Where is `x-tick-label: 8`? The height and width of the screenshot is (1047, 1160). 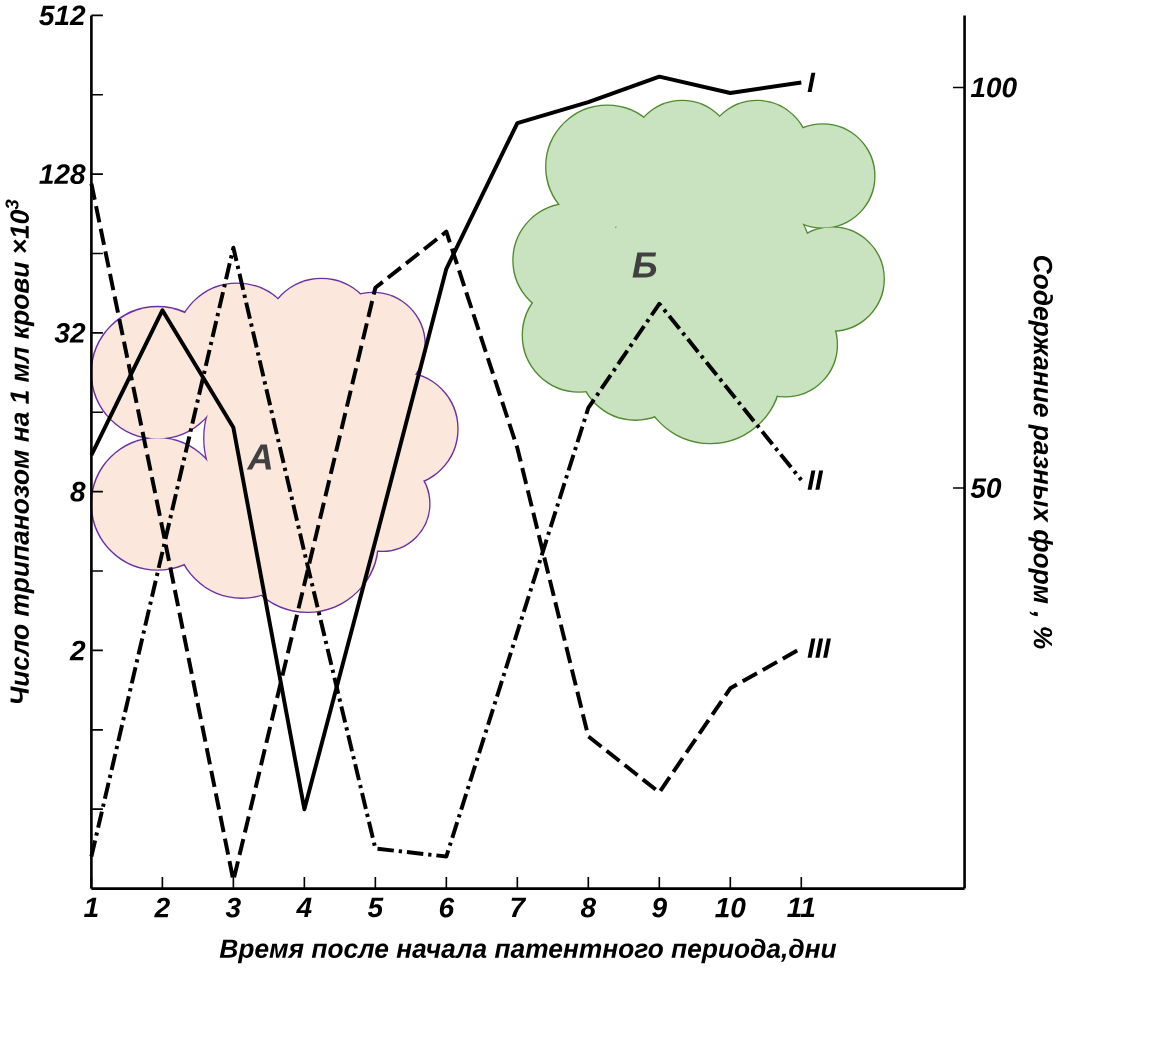 x-tick-label: 8 is located at coordinates (588, 907).